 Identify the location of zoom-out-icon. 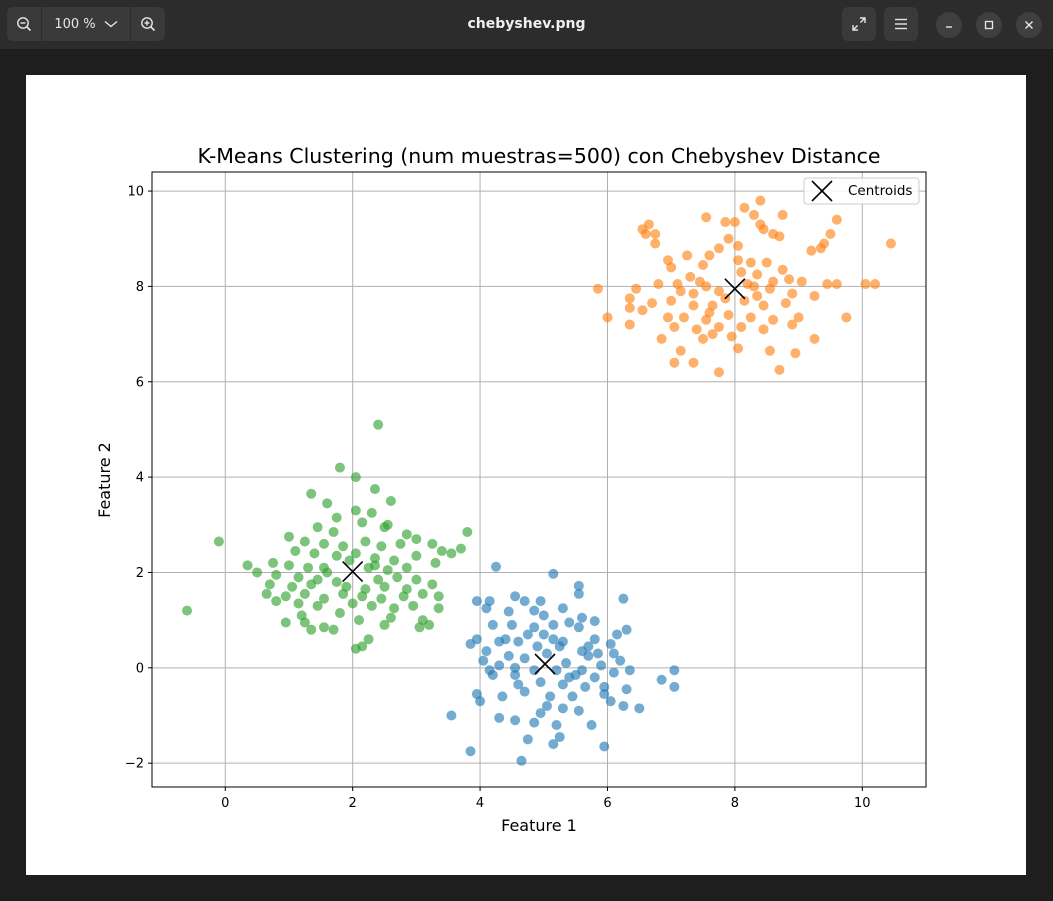
(24, 24).